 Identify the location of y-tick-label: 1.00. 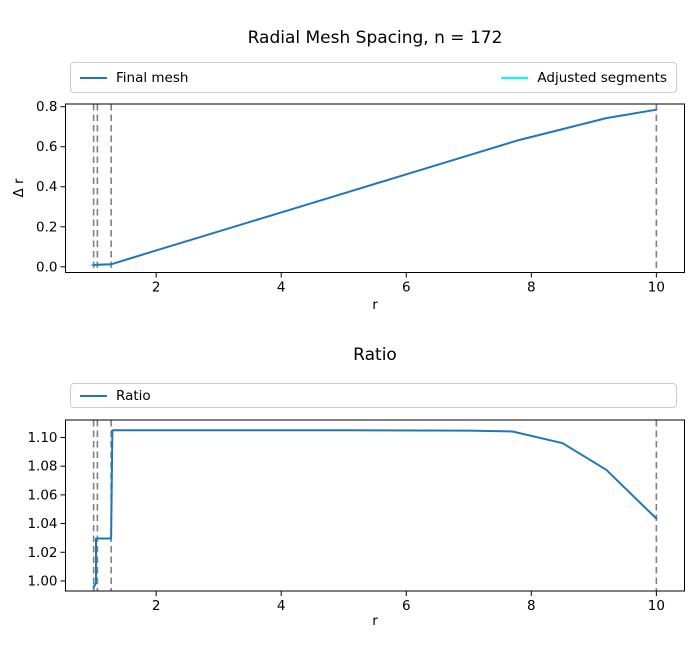
(42, 581).